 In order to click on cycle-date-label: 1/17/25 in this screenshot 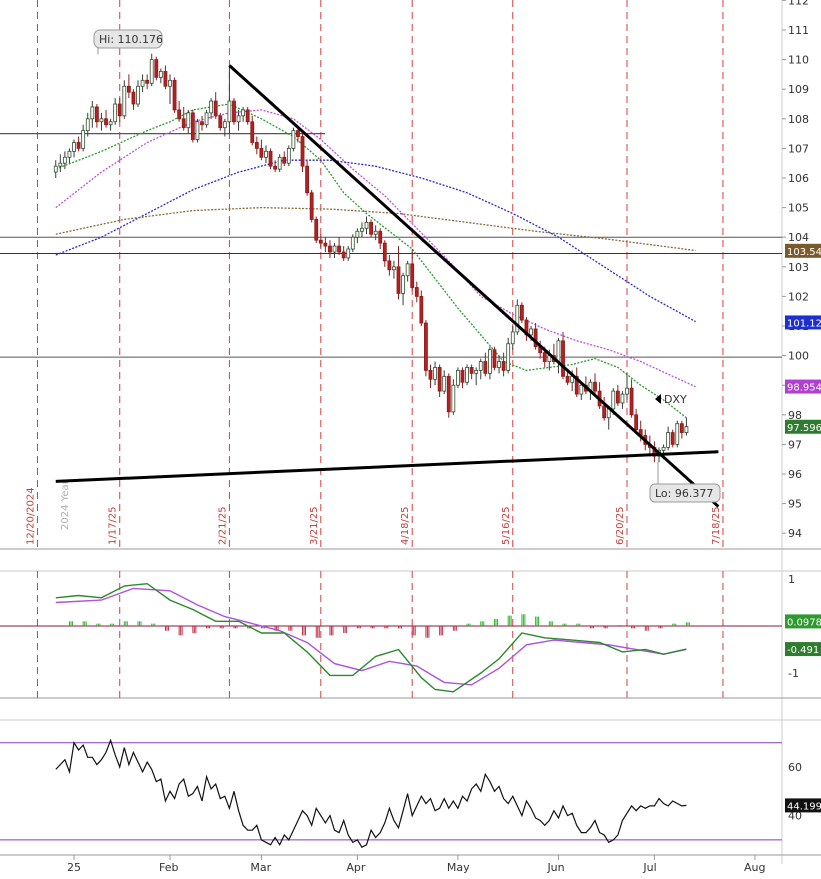, I will do `click(113, 525)`.